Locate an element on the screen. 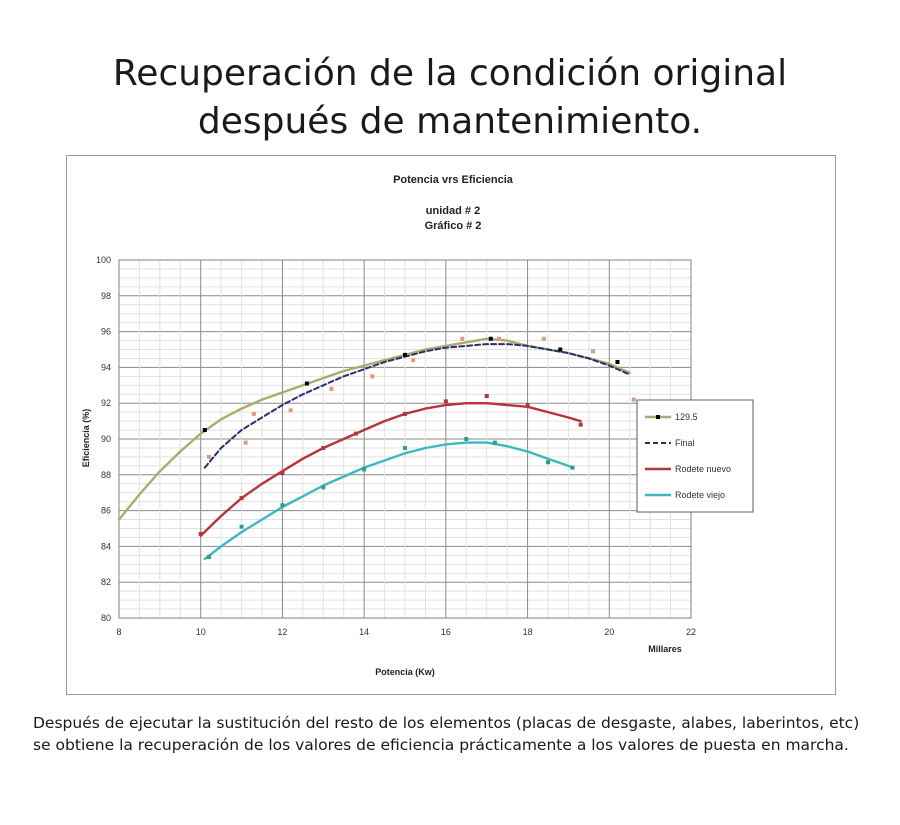  chart-title: Potencia vrs Eficiencia is located at coordinates (453, 180).